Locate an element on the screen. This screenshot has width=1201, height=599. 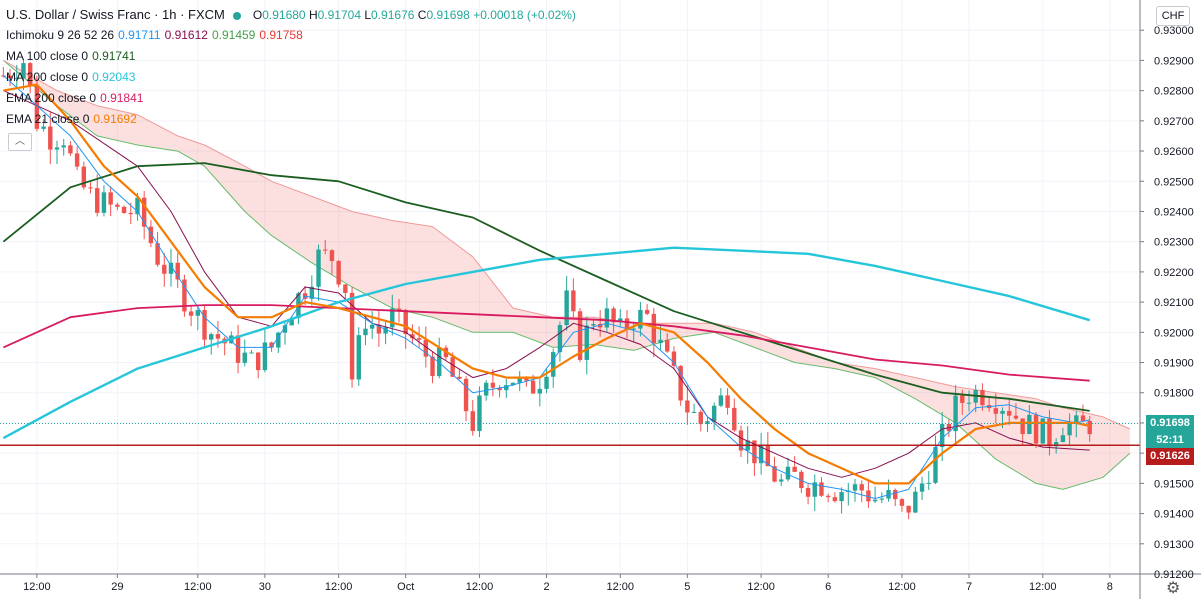
time-tick-label: 2 is located at coordinates (546, 587).